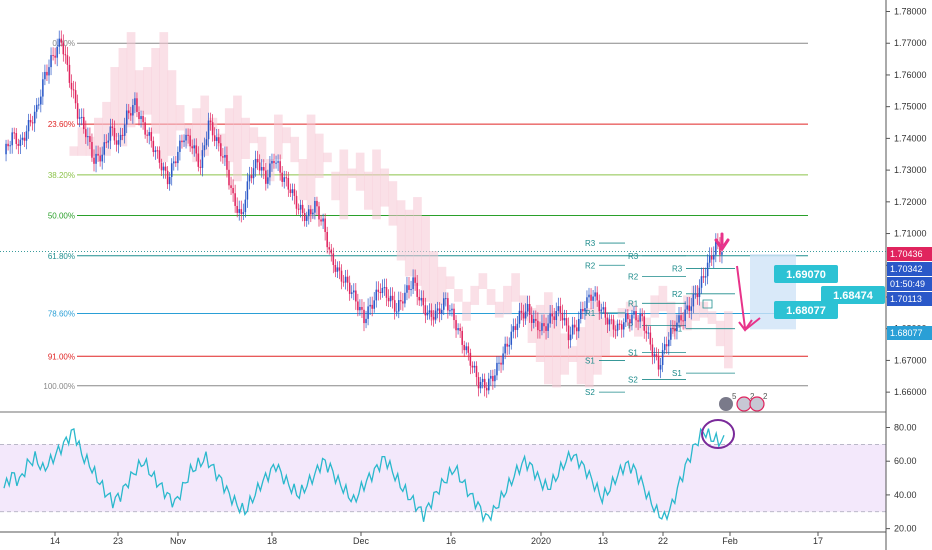 The image size is (932, 550). What do you see at coordinates (910, 202) in the screenshot?
I see `price-tick-label: 1.72000` at bounding box center [910, 202].